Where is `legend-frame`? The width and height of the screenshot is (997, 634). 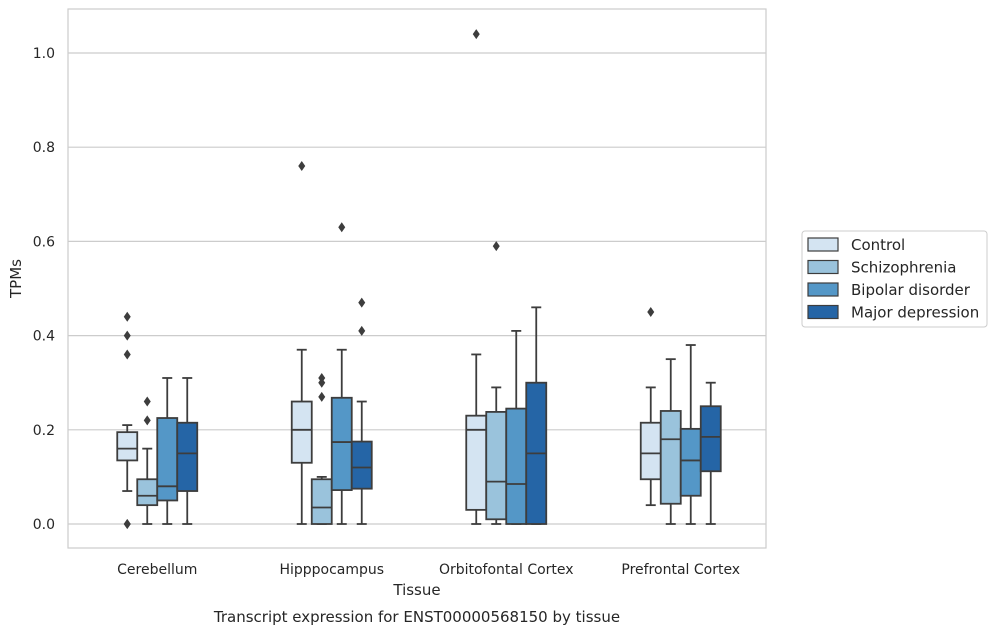 legend-frame is located at coordinates (894, 279).